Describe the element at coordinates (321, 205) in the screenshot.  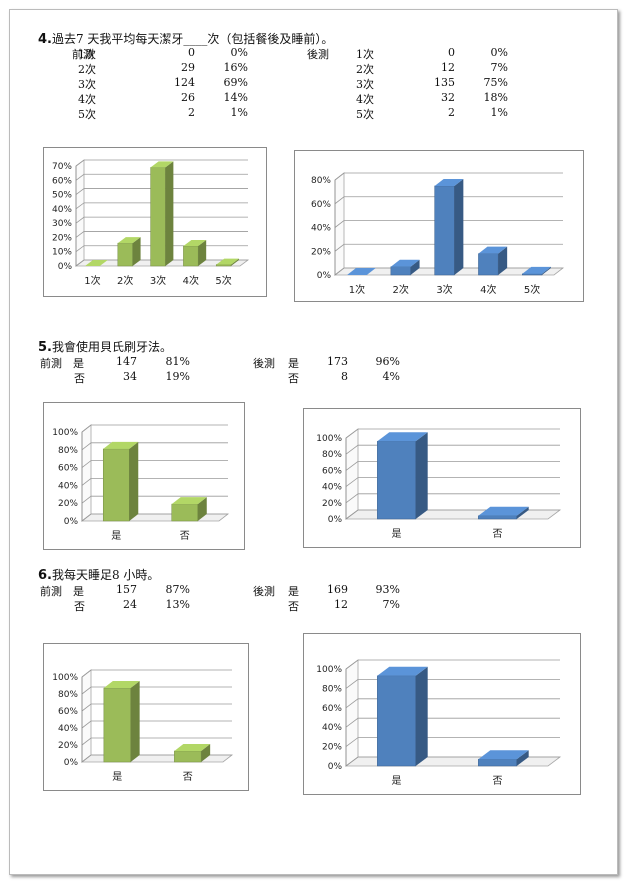
I see `y-tick-label: 60%` at that location.